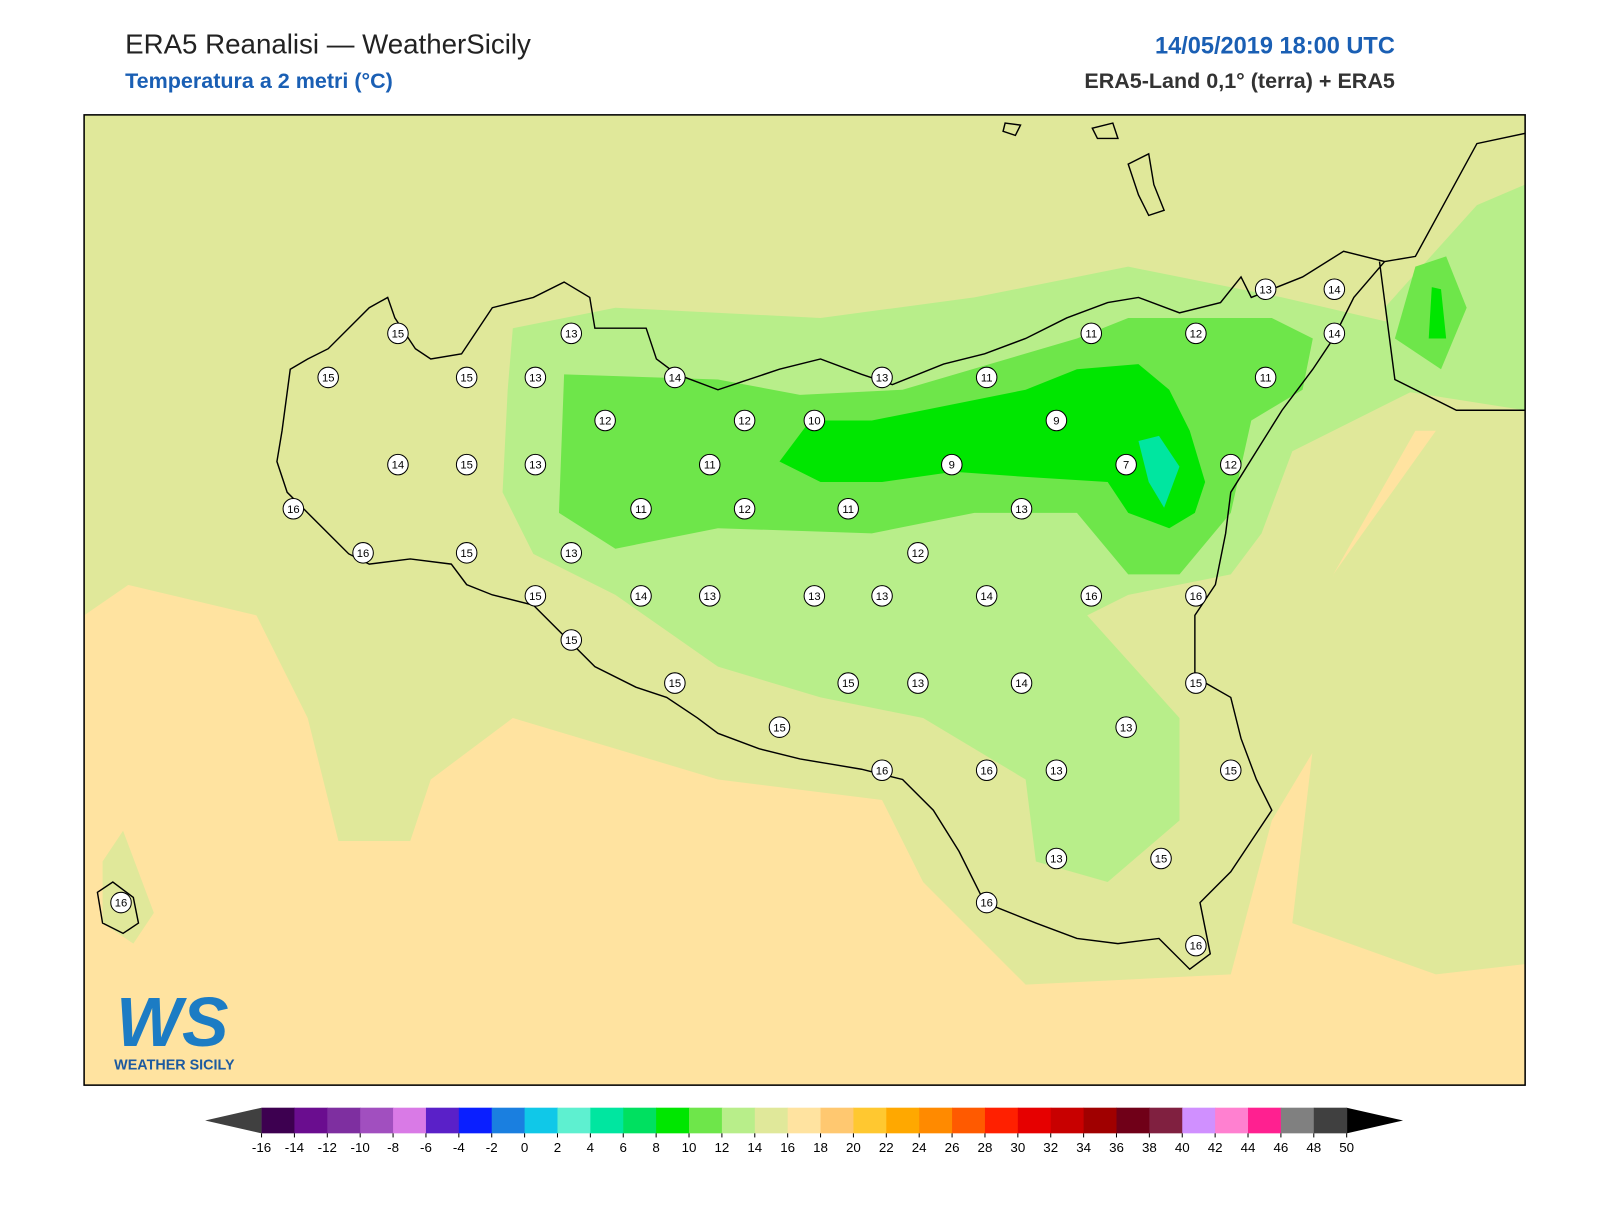  What do you see at coordinates (393, 1147) in the screenshot?
I see `colorbar-tick-label: -8` at bounding box center [393, 1147].